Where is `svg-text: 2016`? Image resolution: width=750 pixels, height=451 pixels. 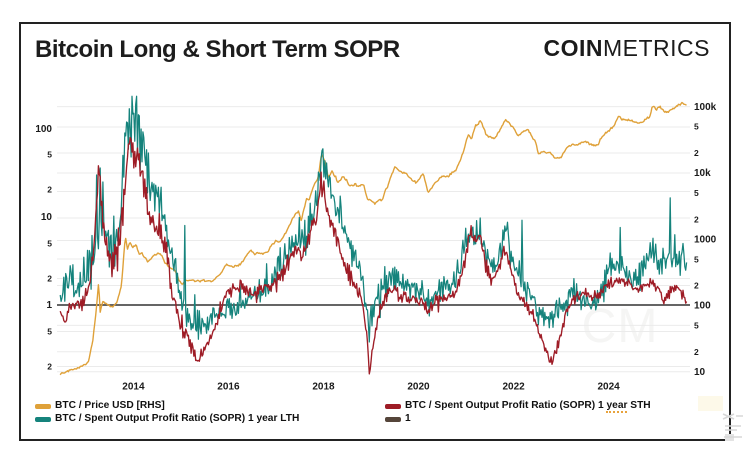 svg-text: 2016 is located at coordinates (228, 387).